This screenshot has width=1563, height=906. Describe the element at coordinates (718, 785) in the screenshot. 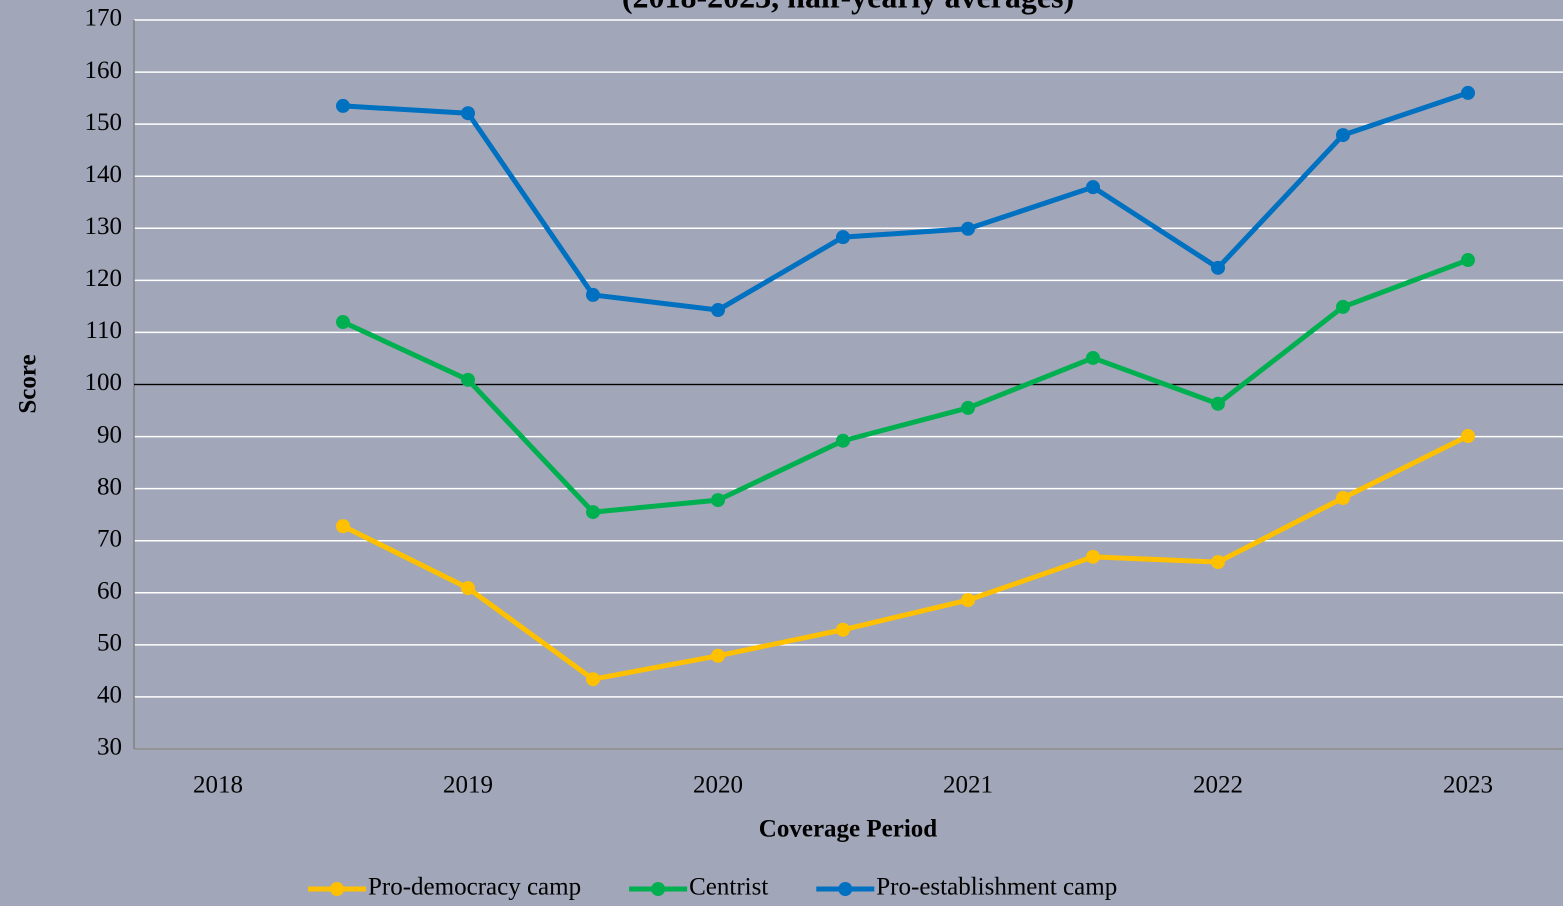

I see `x-tick-label: 2020` at that location.